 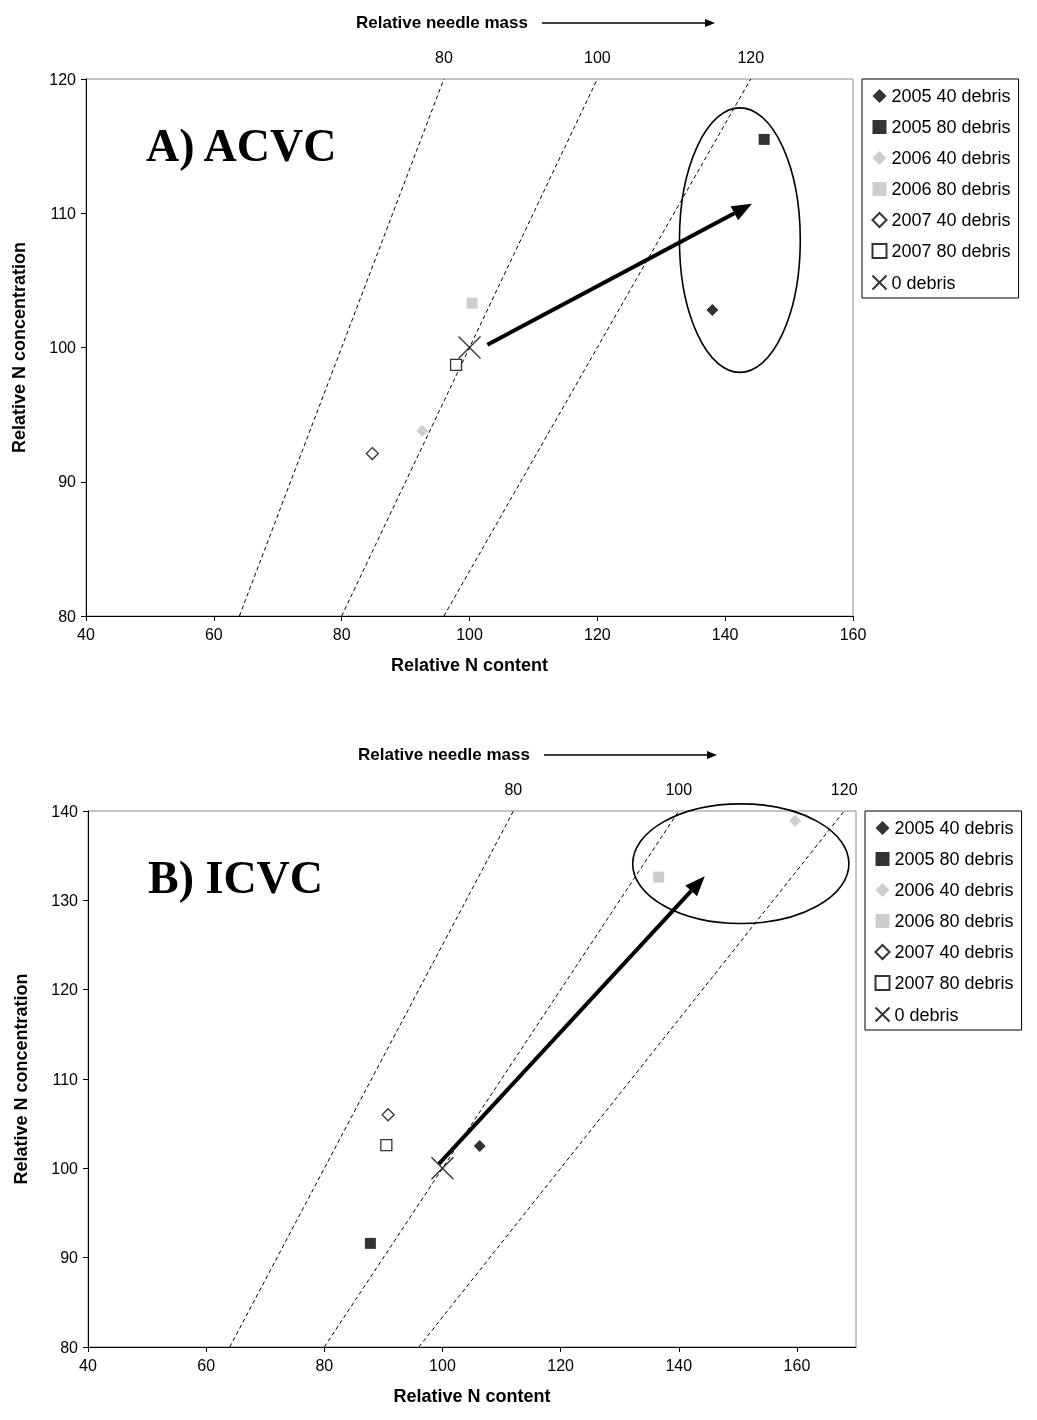 I want to click on y-tick-label: 130, so click(x=65, y=900).